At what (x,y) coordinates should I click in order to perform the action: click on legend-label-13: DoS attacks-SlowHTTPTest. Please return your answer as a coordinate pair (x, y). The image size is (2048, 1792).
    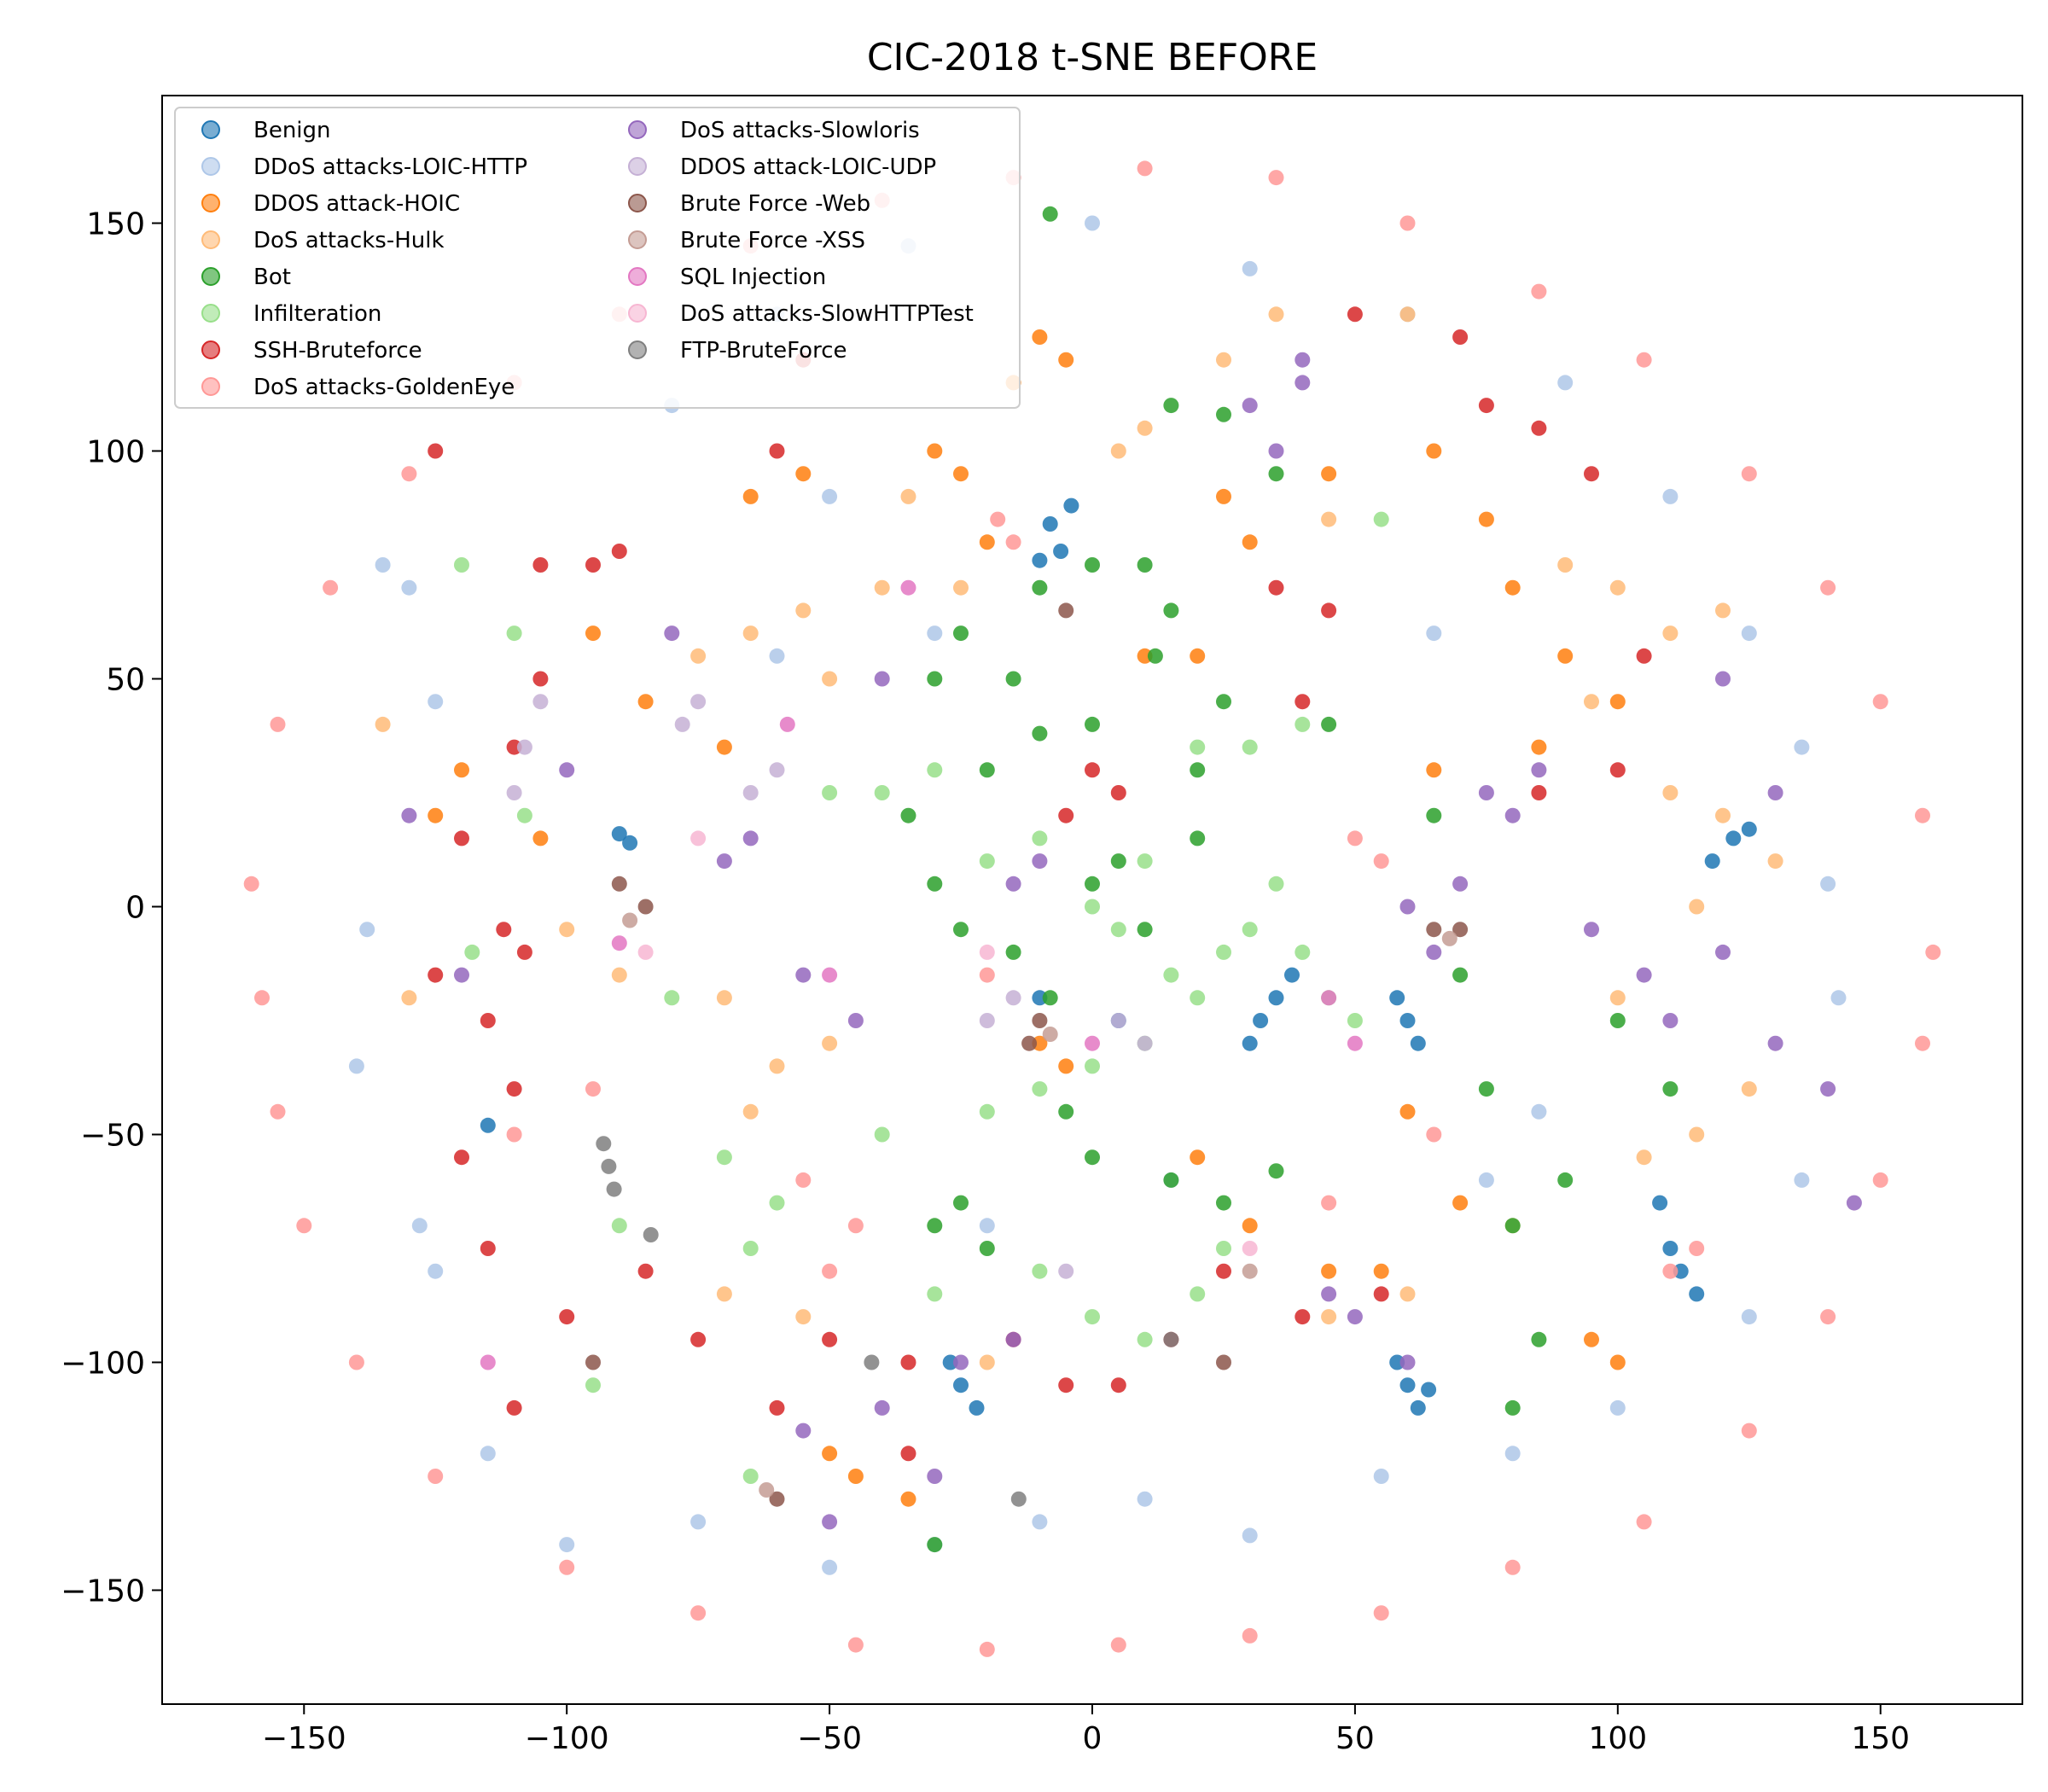
    Looking at the image, I should click on (827, 314).